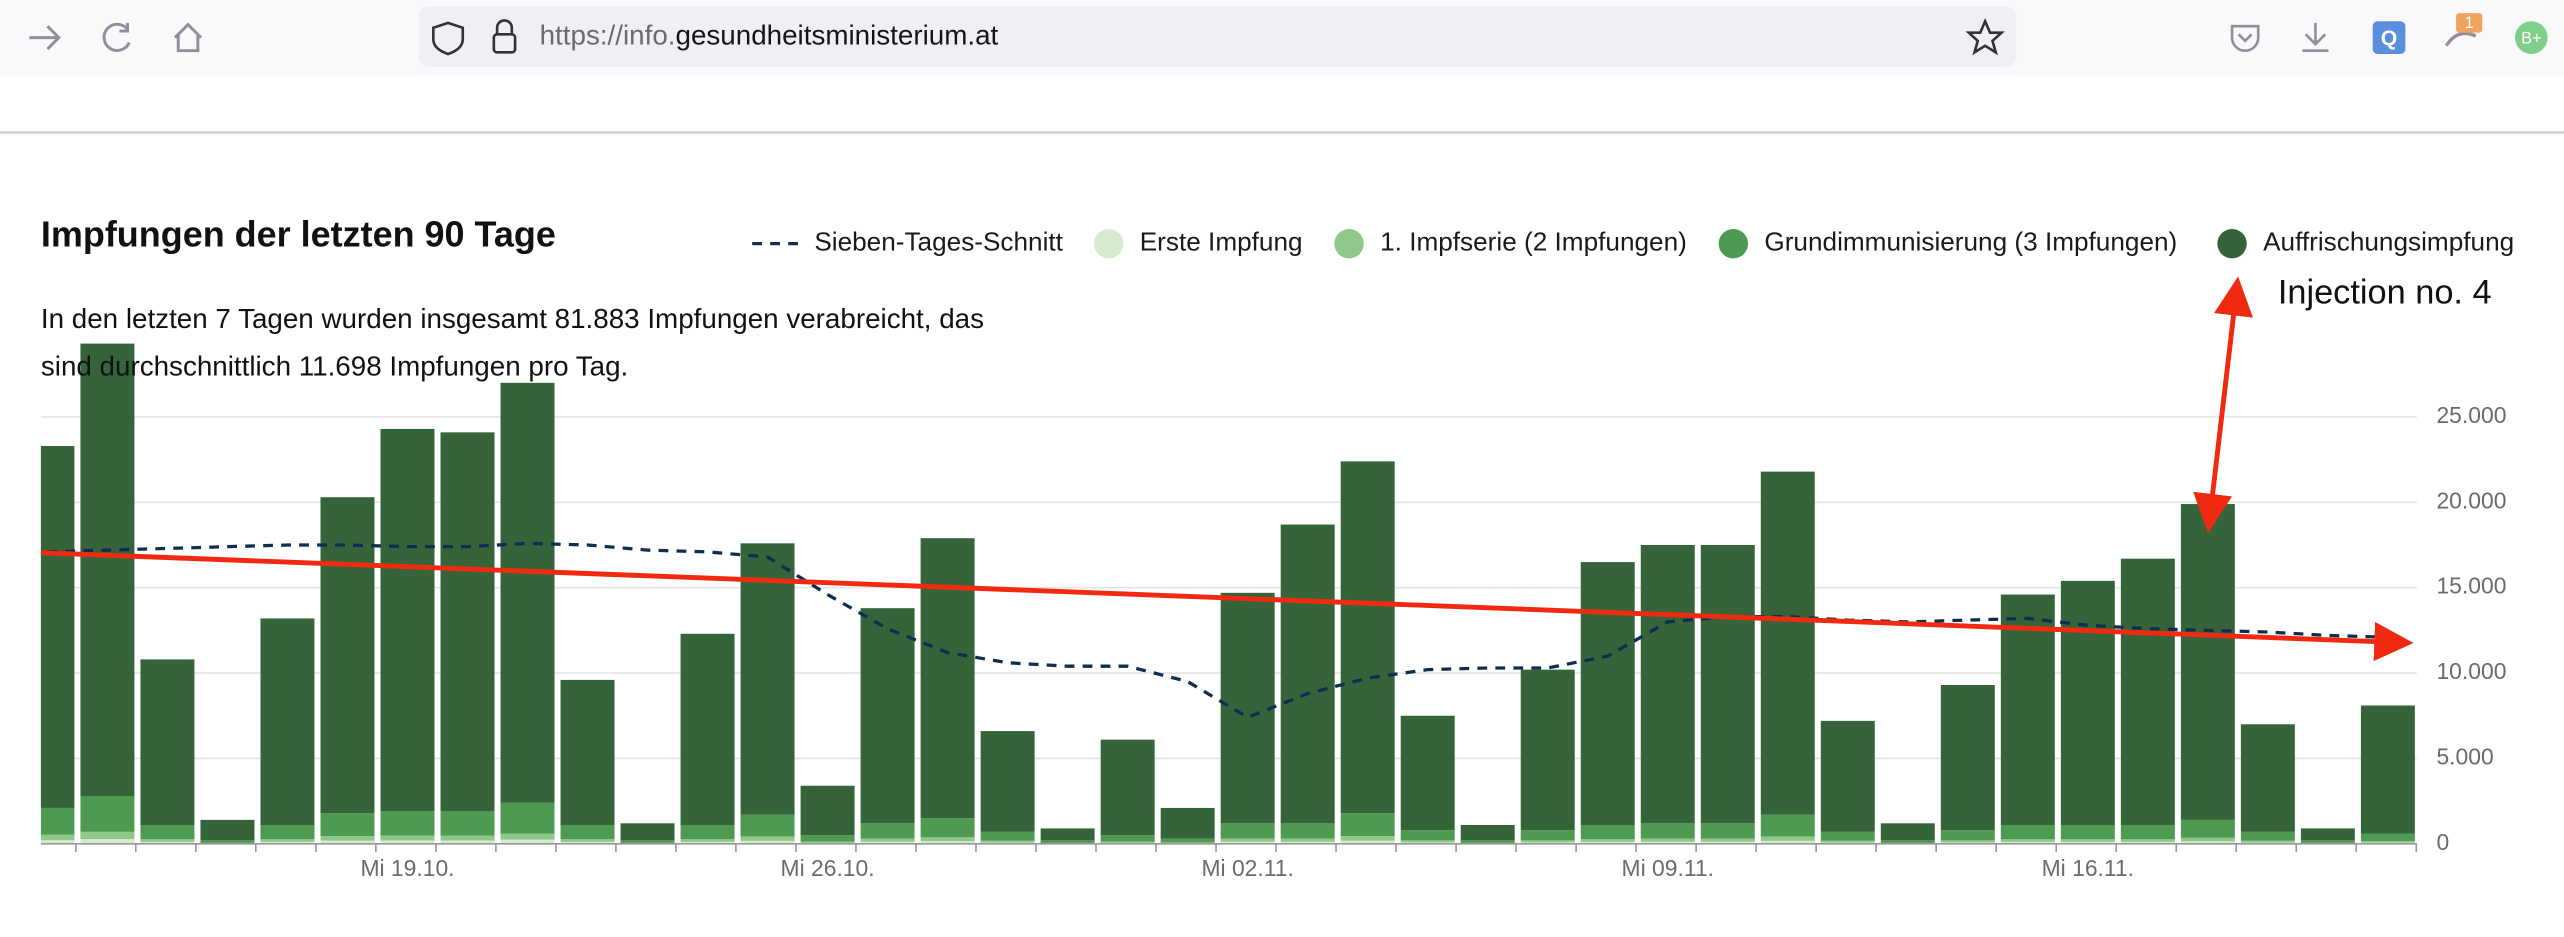 The width and height of the screenshot is (2564, 937). What do you see at coordinates (298, 234) in the screenshot?
I see `chart-title: Impfungen der letzten 90 Tage` at bounding box center [298, 234].